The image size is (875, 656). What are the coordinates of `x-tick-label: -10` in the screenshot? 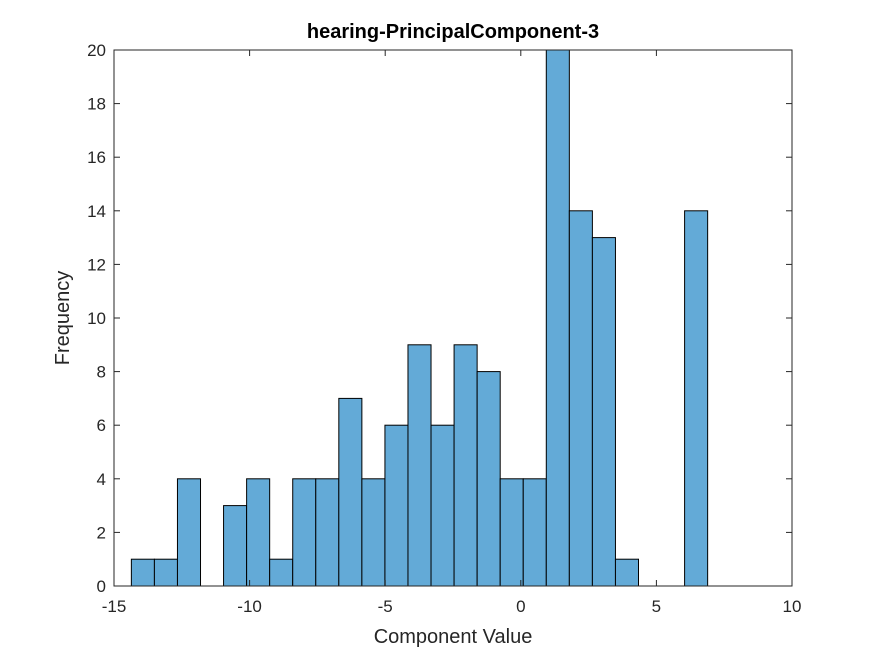 It's located at (249, 606).